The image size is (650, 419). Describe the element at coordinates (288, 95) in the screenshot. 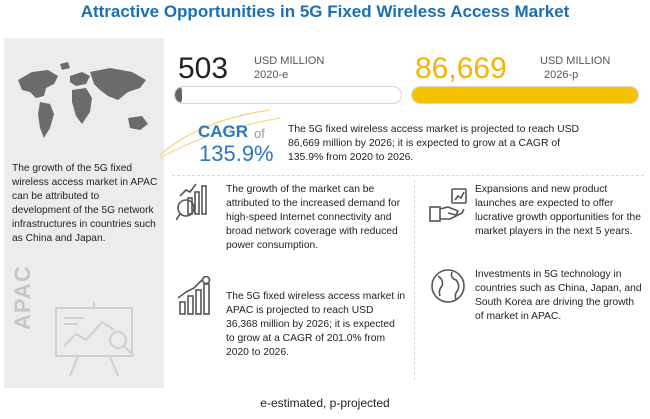

I see `progress-bar-2020` at that location.